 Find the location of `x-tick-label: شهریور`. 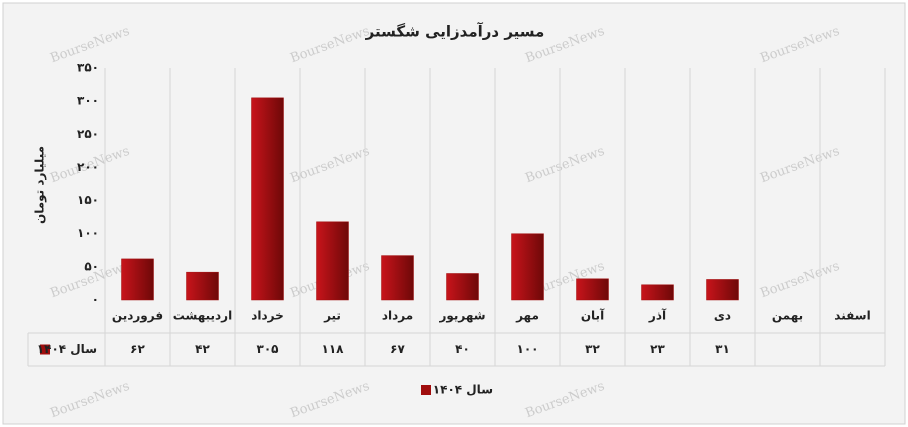

x-tick-label: شهریور is located at coordinates (461, 316).